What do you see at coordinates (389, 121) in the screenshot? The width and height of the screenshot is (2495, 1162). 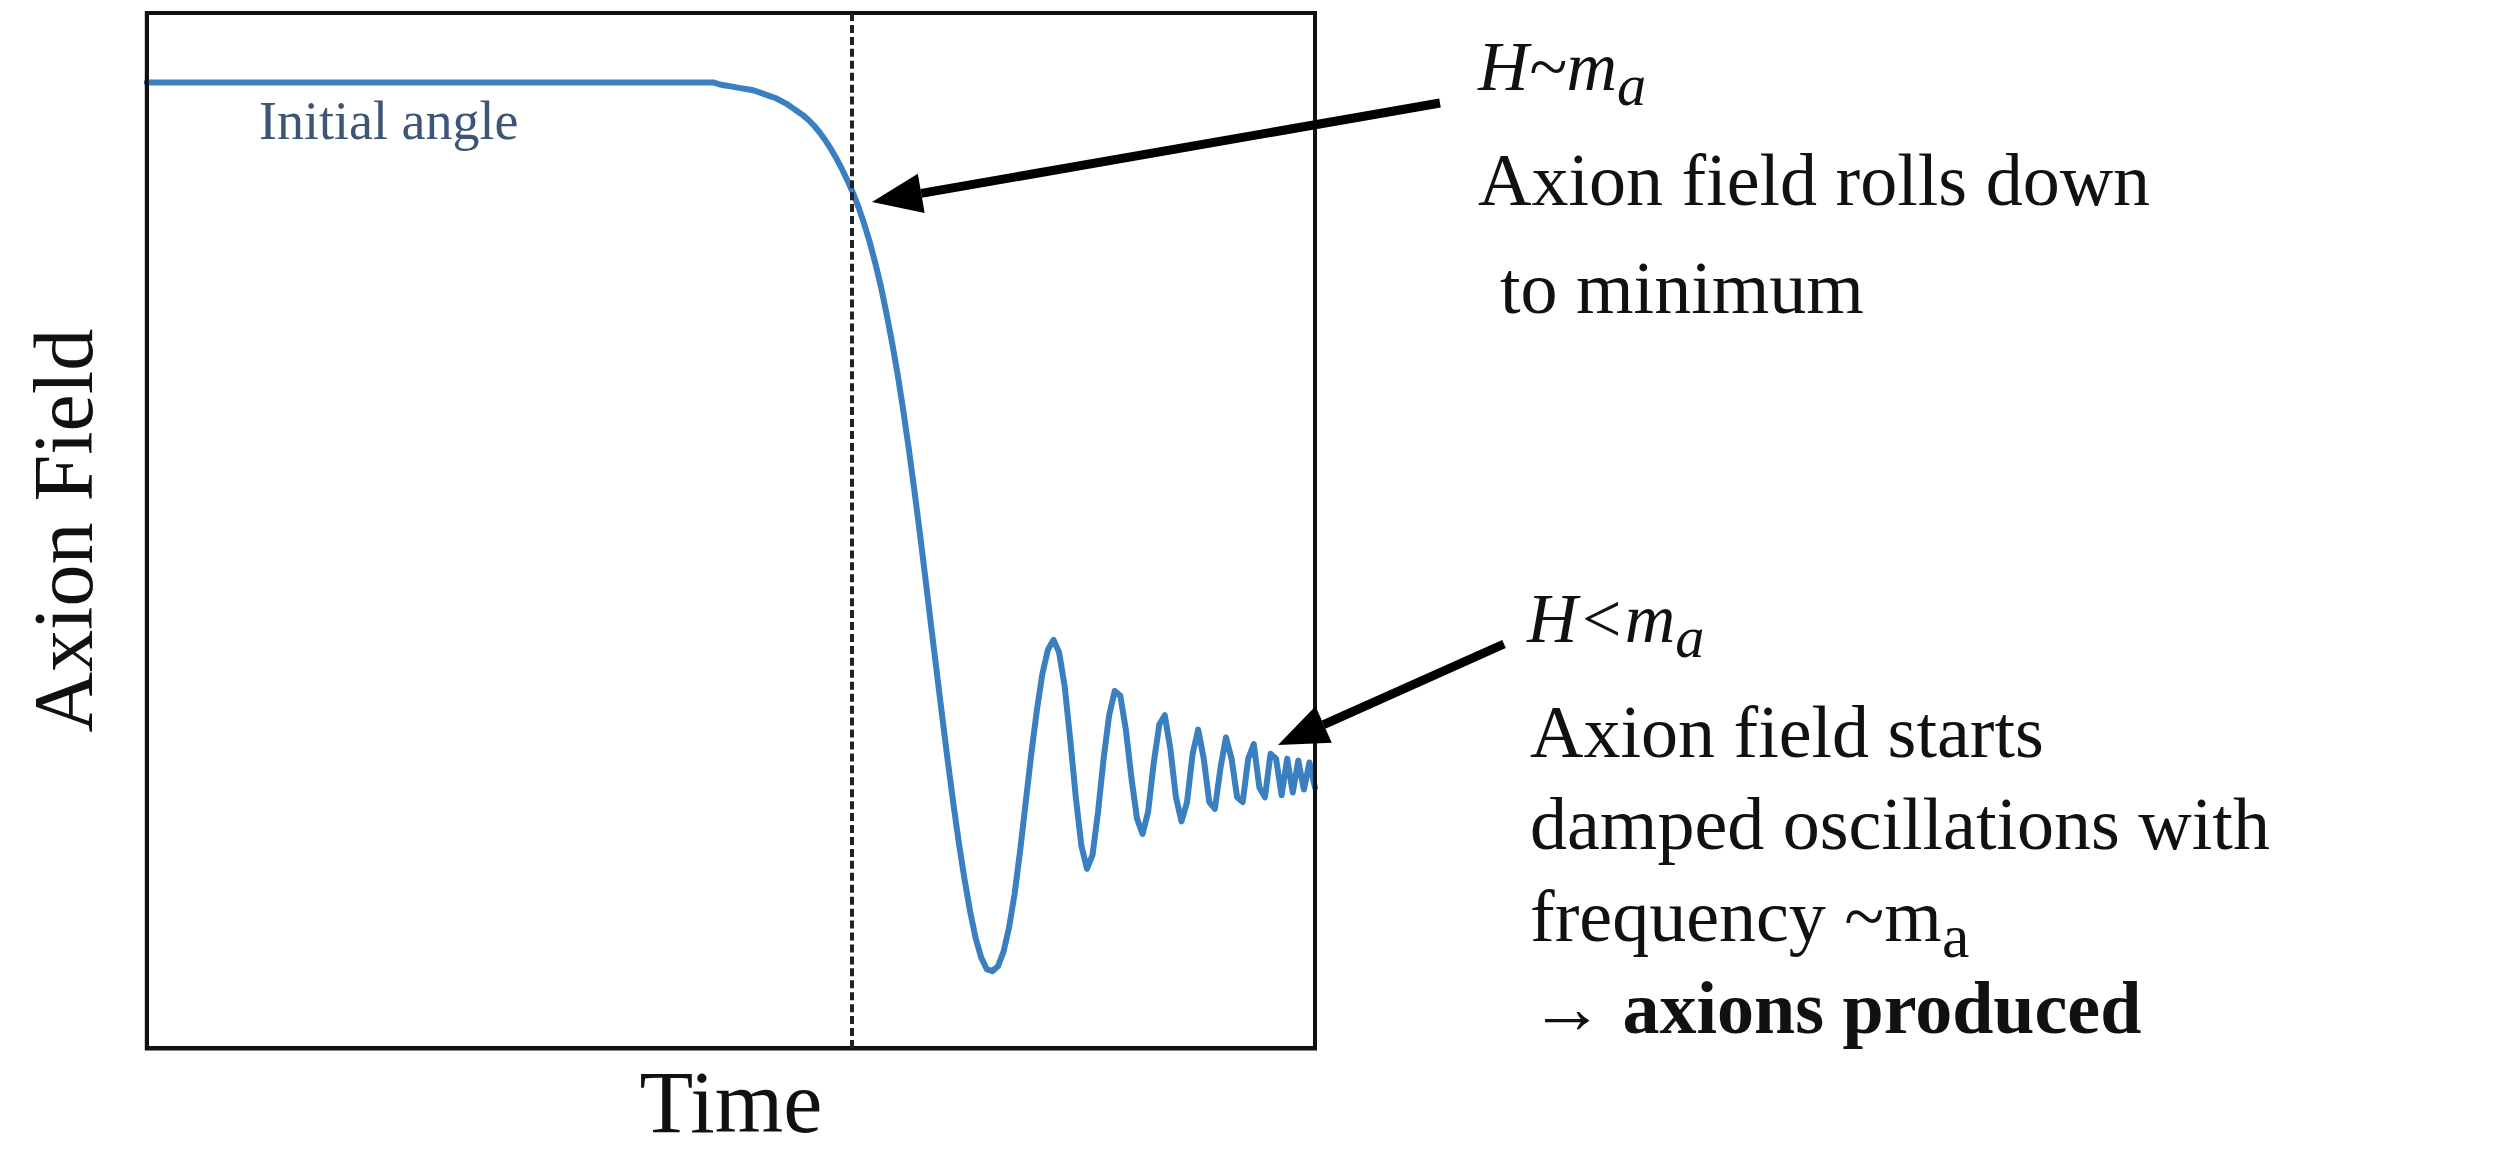 I see `annotation: Initial angle` at bounding box center [389, 121].